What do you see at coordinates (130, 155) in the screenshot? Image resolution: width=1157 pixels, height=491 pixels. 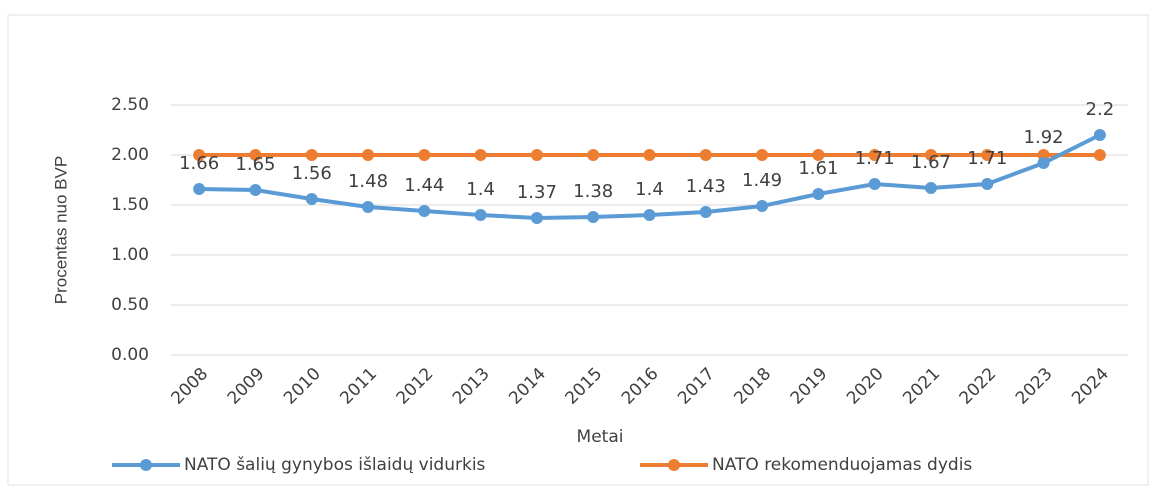 I see `y-tick-label: 2.00` at bounding box center [130, 155].